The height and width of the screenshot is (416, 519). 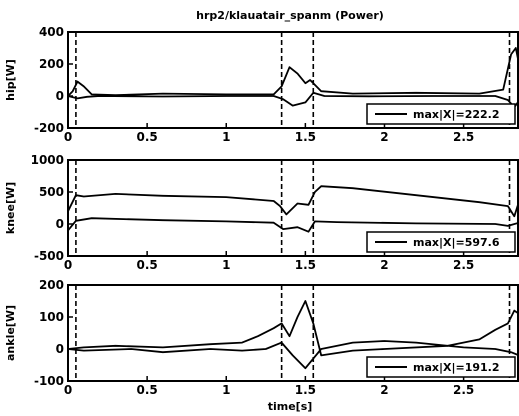 What do you see at coordinates (10, 333) in the screenshot?
I see `y-axis-label: ankle[W]` at bounding box center [10, 333].